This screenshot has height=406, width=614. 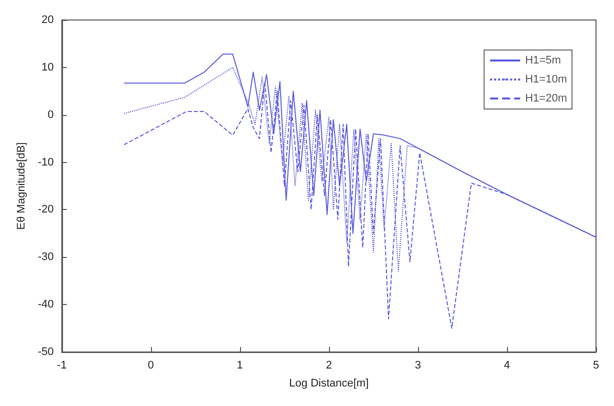 I want to click on y-axis-title: Eθ Magnitude[dB], so click(x=22, y=186).